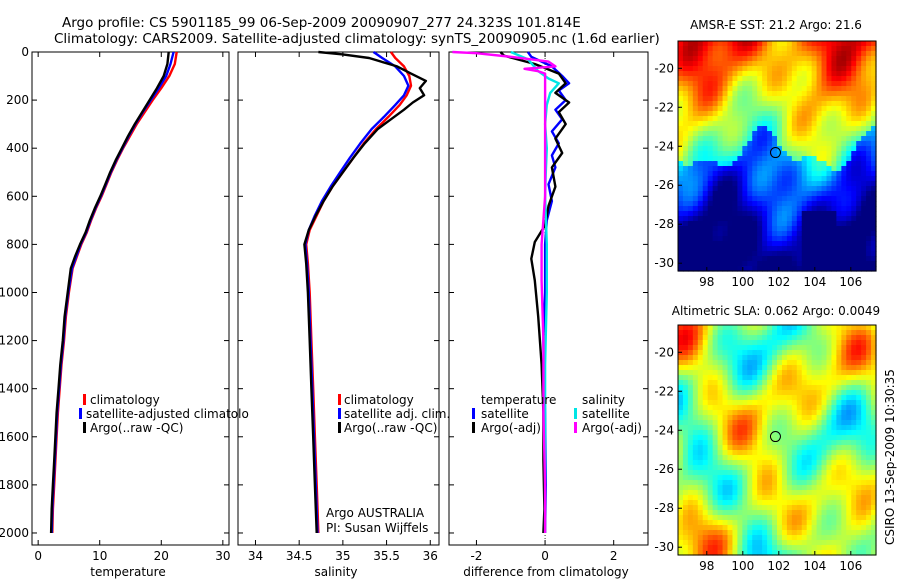  I want to click on legend-label-temp-satellite: satellite, so click(505, 414).